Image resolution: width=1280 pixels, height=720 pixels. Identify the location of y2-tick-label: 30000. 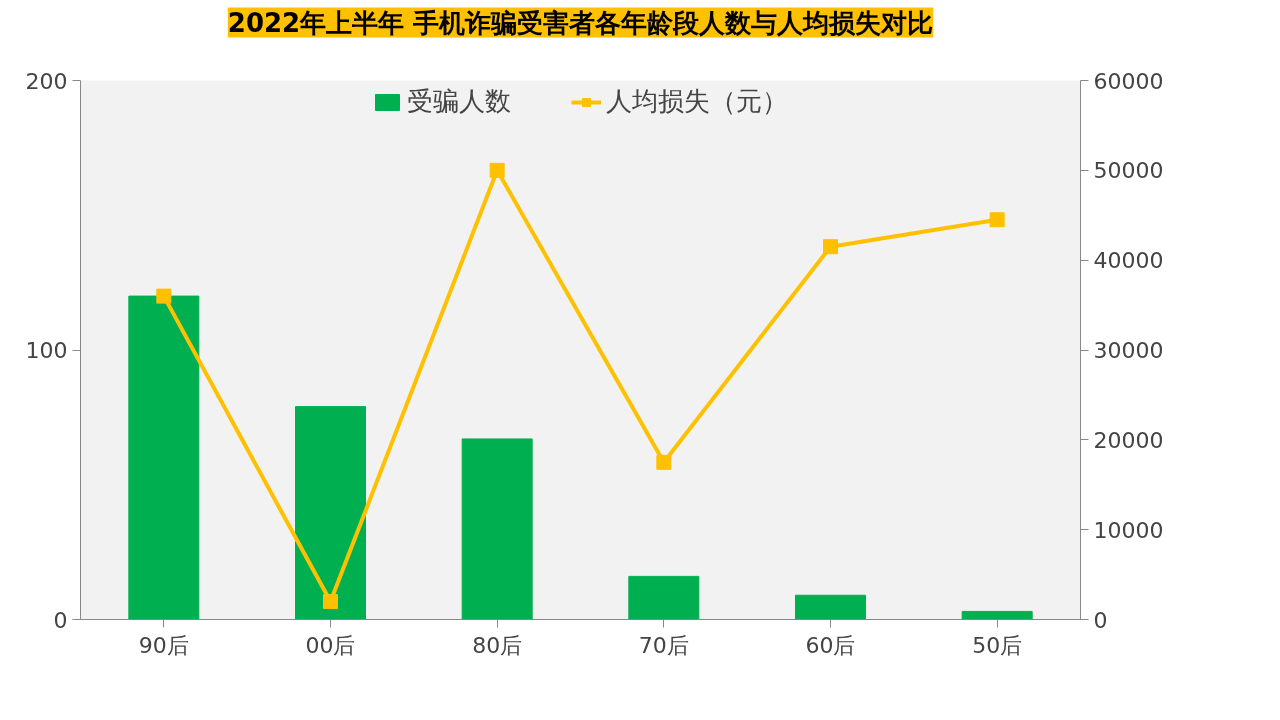
(1128, 350).